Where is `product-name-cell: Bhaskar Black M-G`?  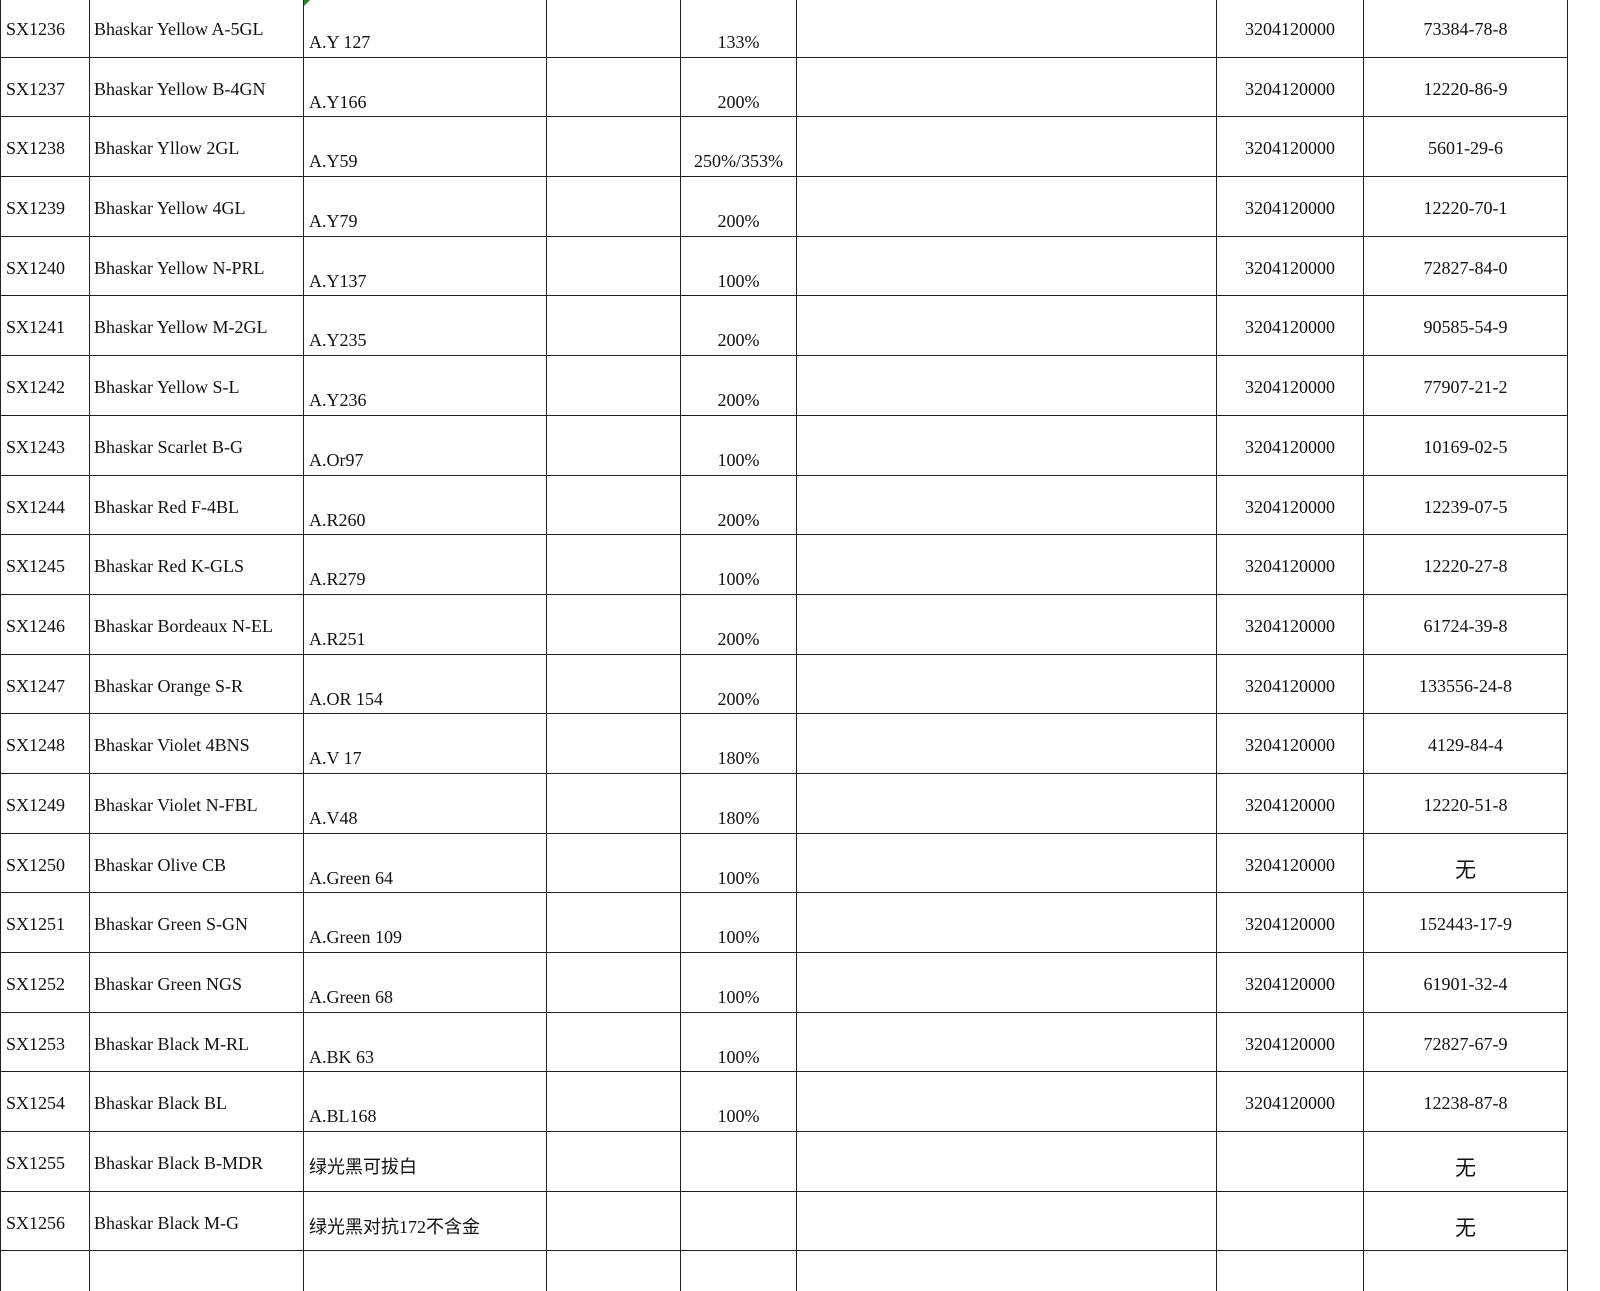 product-name-cell: Bhaskar Black M-G is located at coordinates (197, 1221).